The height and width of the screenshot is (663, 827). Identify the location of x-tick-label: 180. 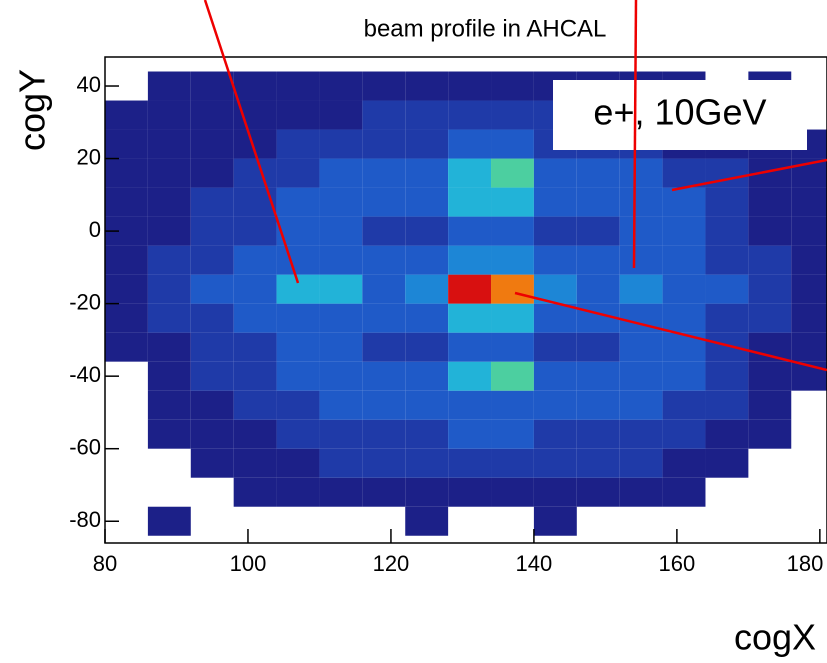
(805, 563).